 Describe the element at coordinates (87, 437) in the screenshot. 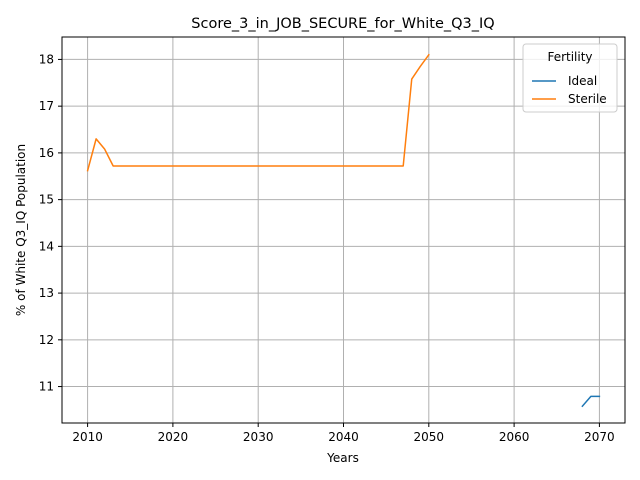

I see `x-tick-label: 2010` at that location.